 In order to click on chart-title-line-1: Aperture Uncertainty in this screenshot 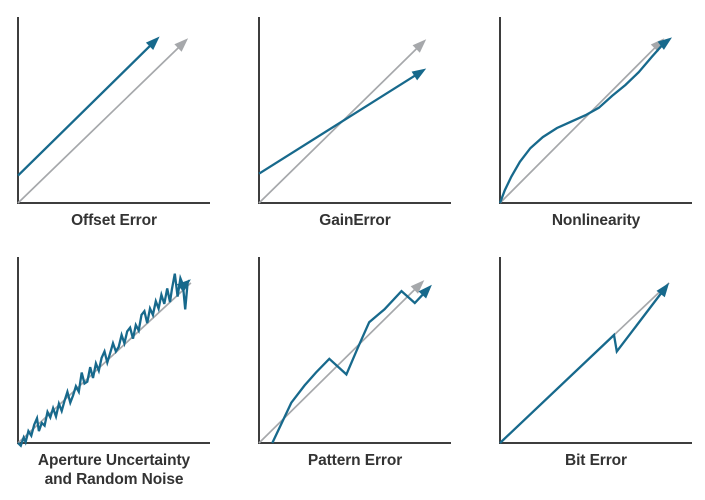, I will do `click(114, 460)`.